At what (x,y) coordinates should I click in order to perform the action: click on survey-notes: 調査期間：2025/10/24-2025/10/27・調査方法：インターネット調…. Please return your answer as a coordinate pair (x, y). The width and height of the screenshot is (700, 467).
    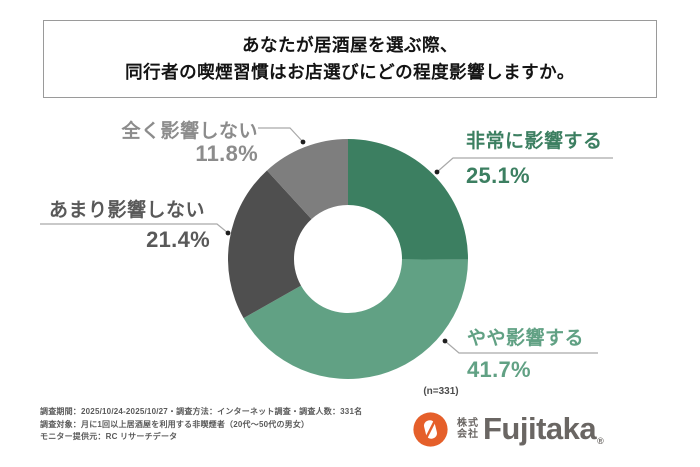
    Looking at the image, I should click on (220, 425).